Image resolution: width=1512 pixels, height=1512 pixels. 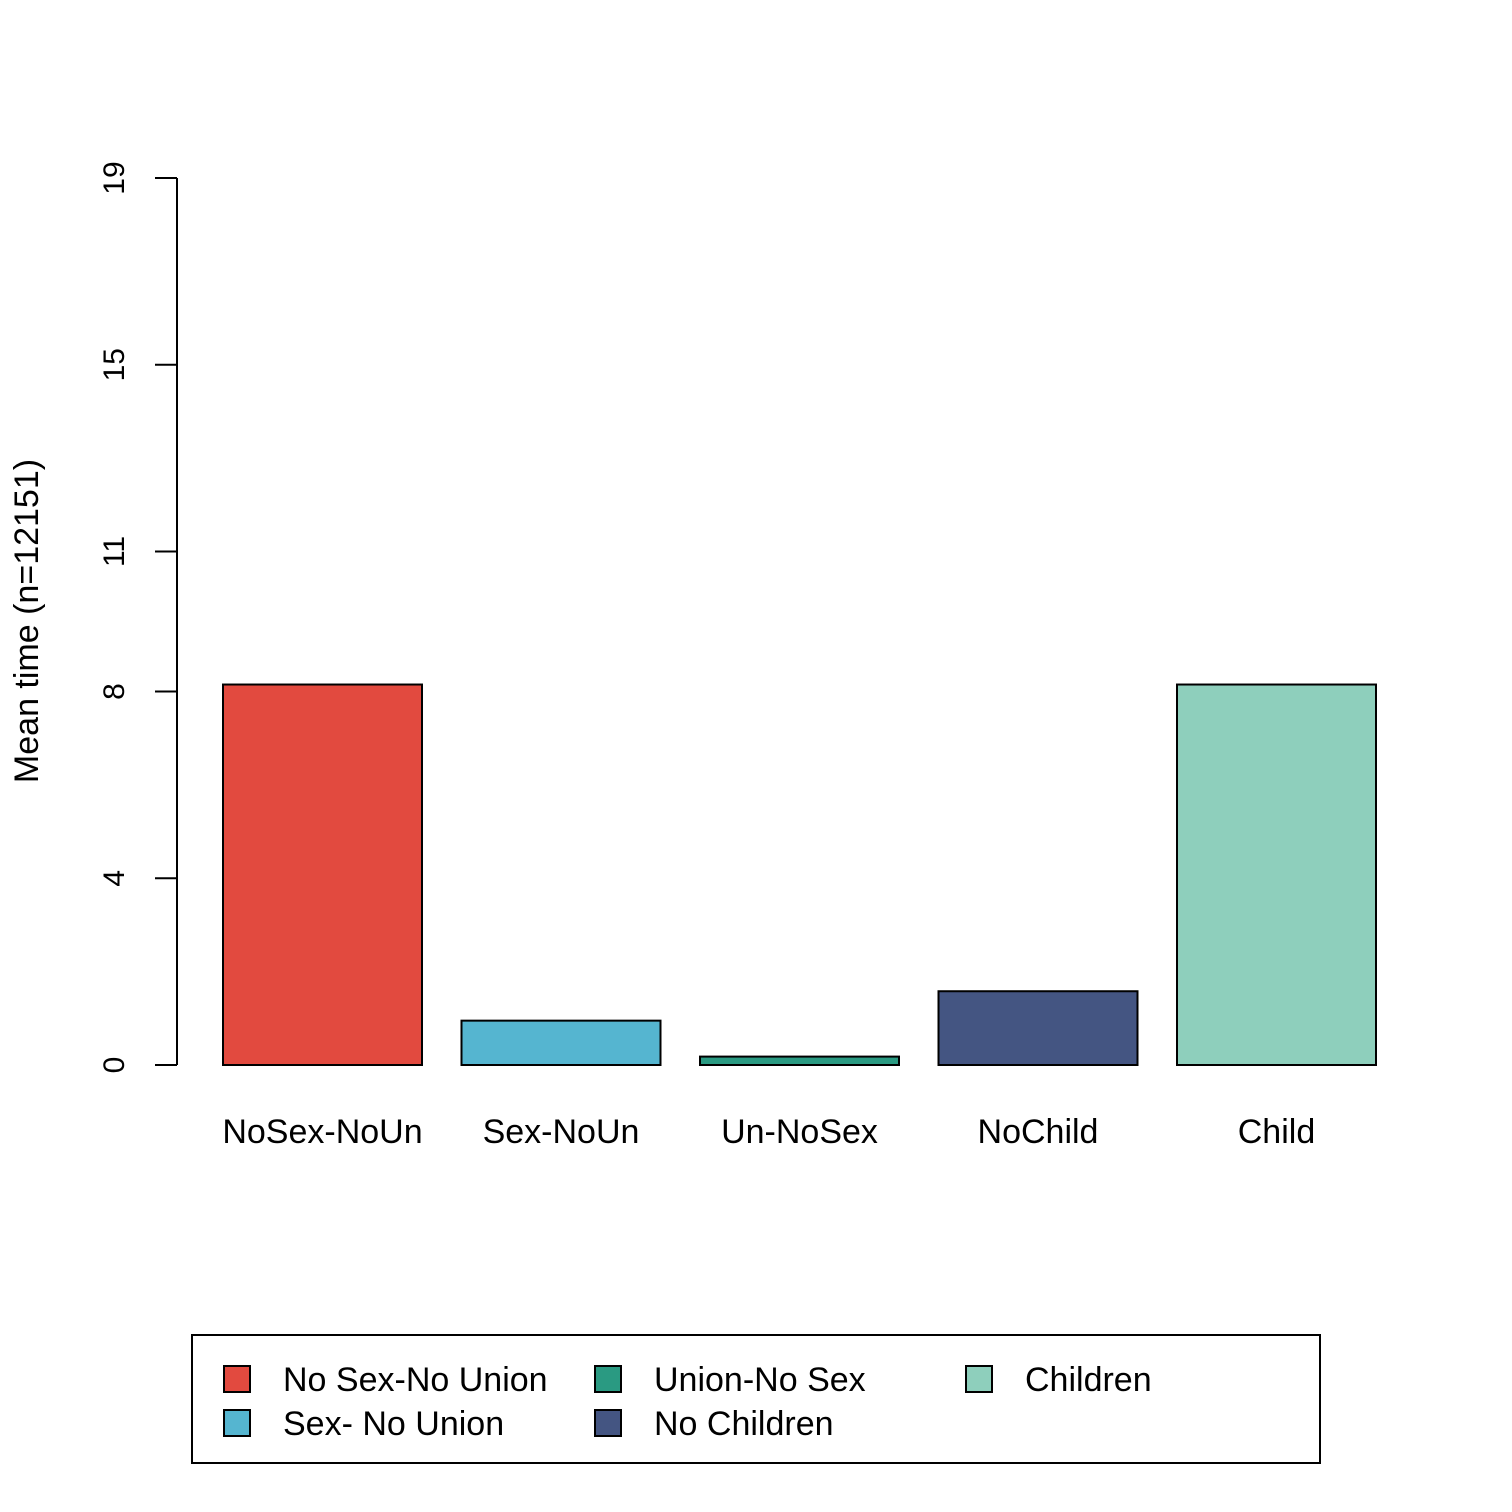 I want to click on legend-label: No Sex-No Union, so click(x=415, y=1380).